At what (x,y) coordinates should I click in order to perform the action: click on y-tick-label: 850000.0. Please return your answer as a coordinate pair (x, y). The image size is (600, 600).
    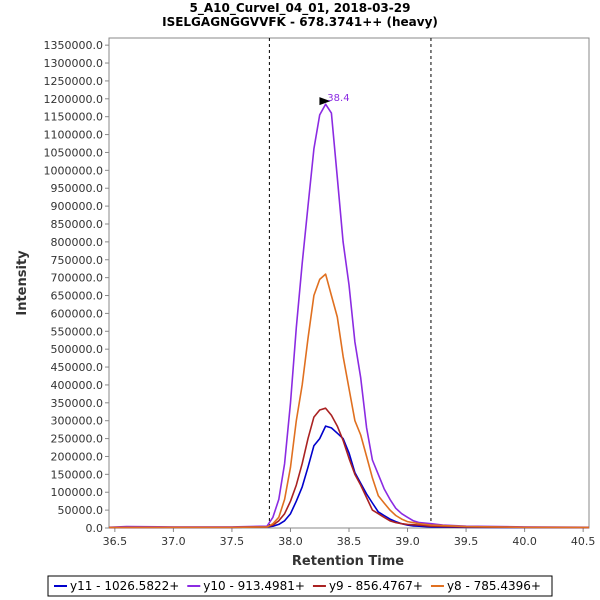
    Looking at the image, I should click on (77, 224).